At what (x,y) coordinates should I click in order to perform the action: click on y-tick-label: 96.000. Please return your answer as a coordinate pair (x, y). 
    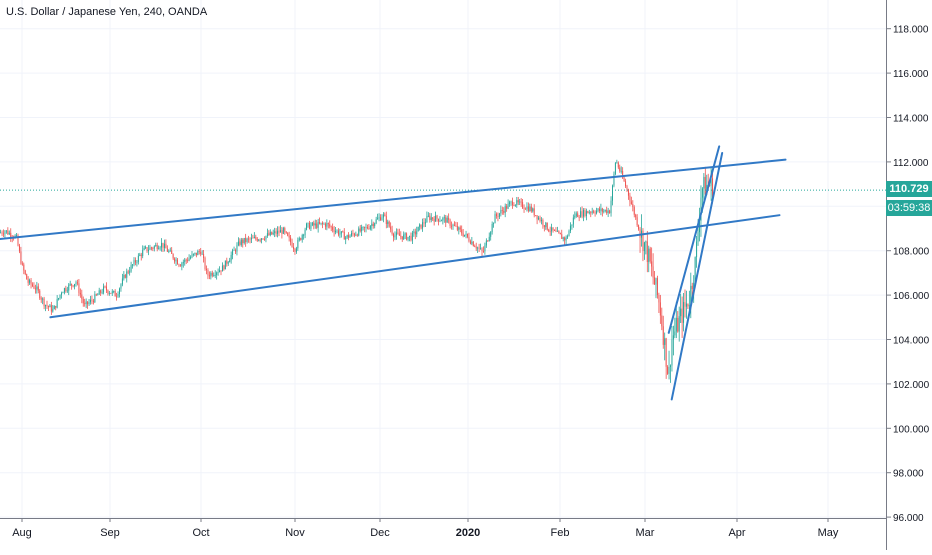
    Looking at the image, I should click on (908, 518).